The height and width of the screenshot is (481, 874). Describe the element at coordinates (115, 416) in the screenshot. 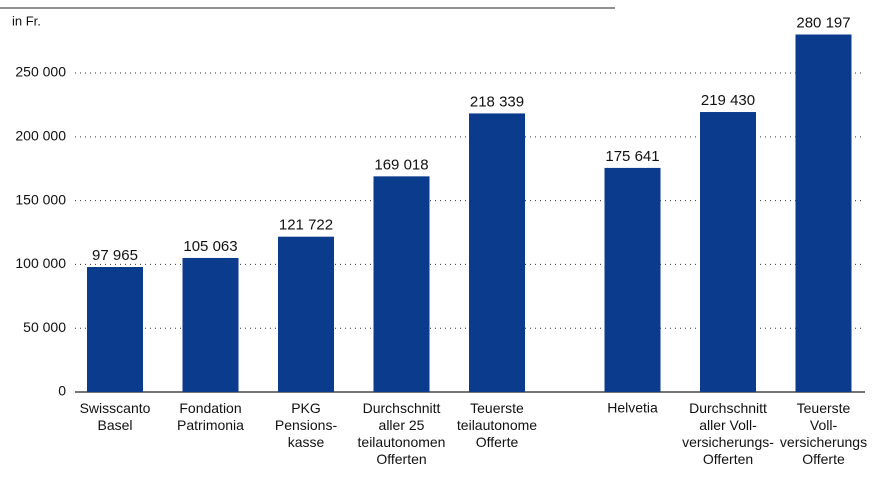

I see `x-tick-label: Swisscanto Basel` at that location.